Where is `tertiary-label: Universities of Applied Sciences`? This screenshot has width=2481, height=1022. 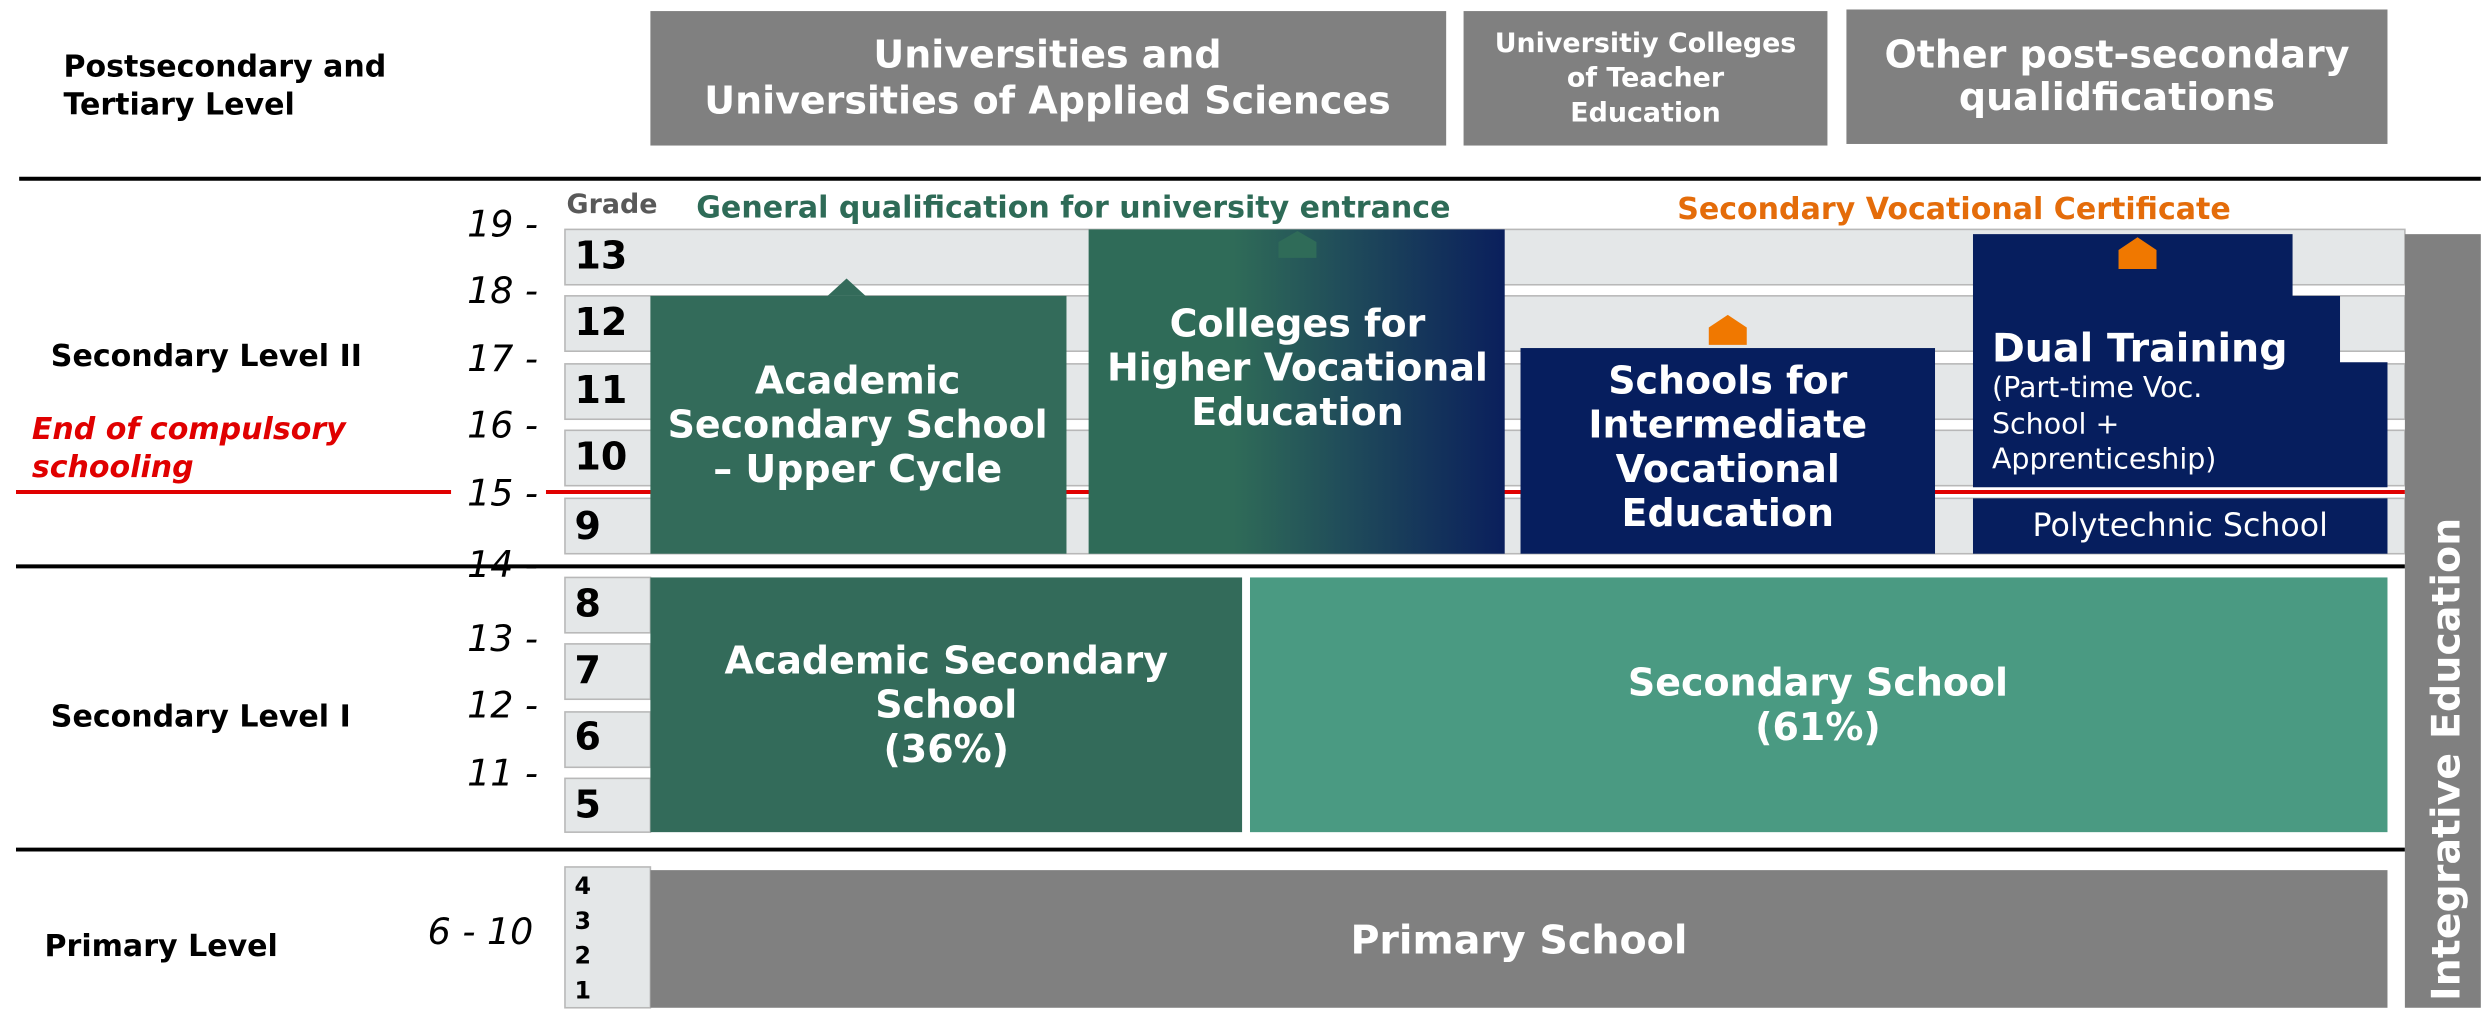 tertiary-label: Universities of Applied Sciences is located at coordinates (1047, 100).